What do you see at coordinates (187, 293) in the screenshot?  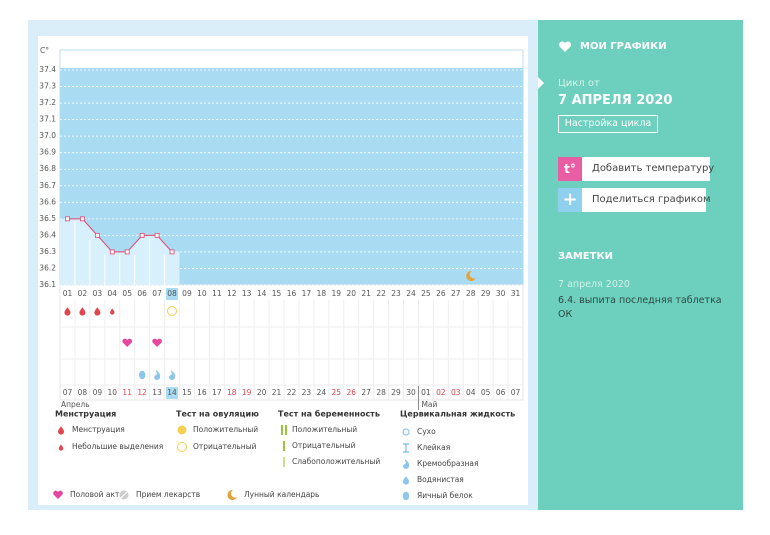 I see `day-label: 09` at bounding box center [187, 293].